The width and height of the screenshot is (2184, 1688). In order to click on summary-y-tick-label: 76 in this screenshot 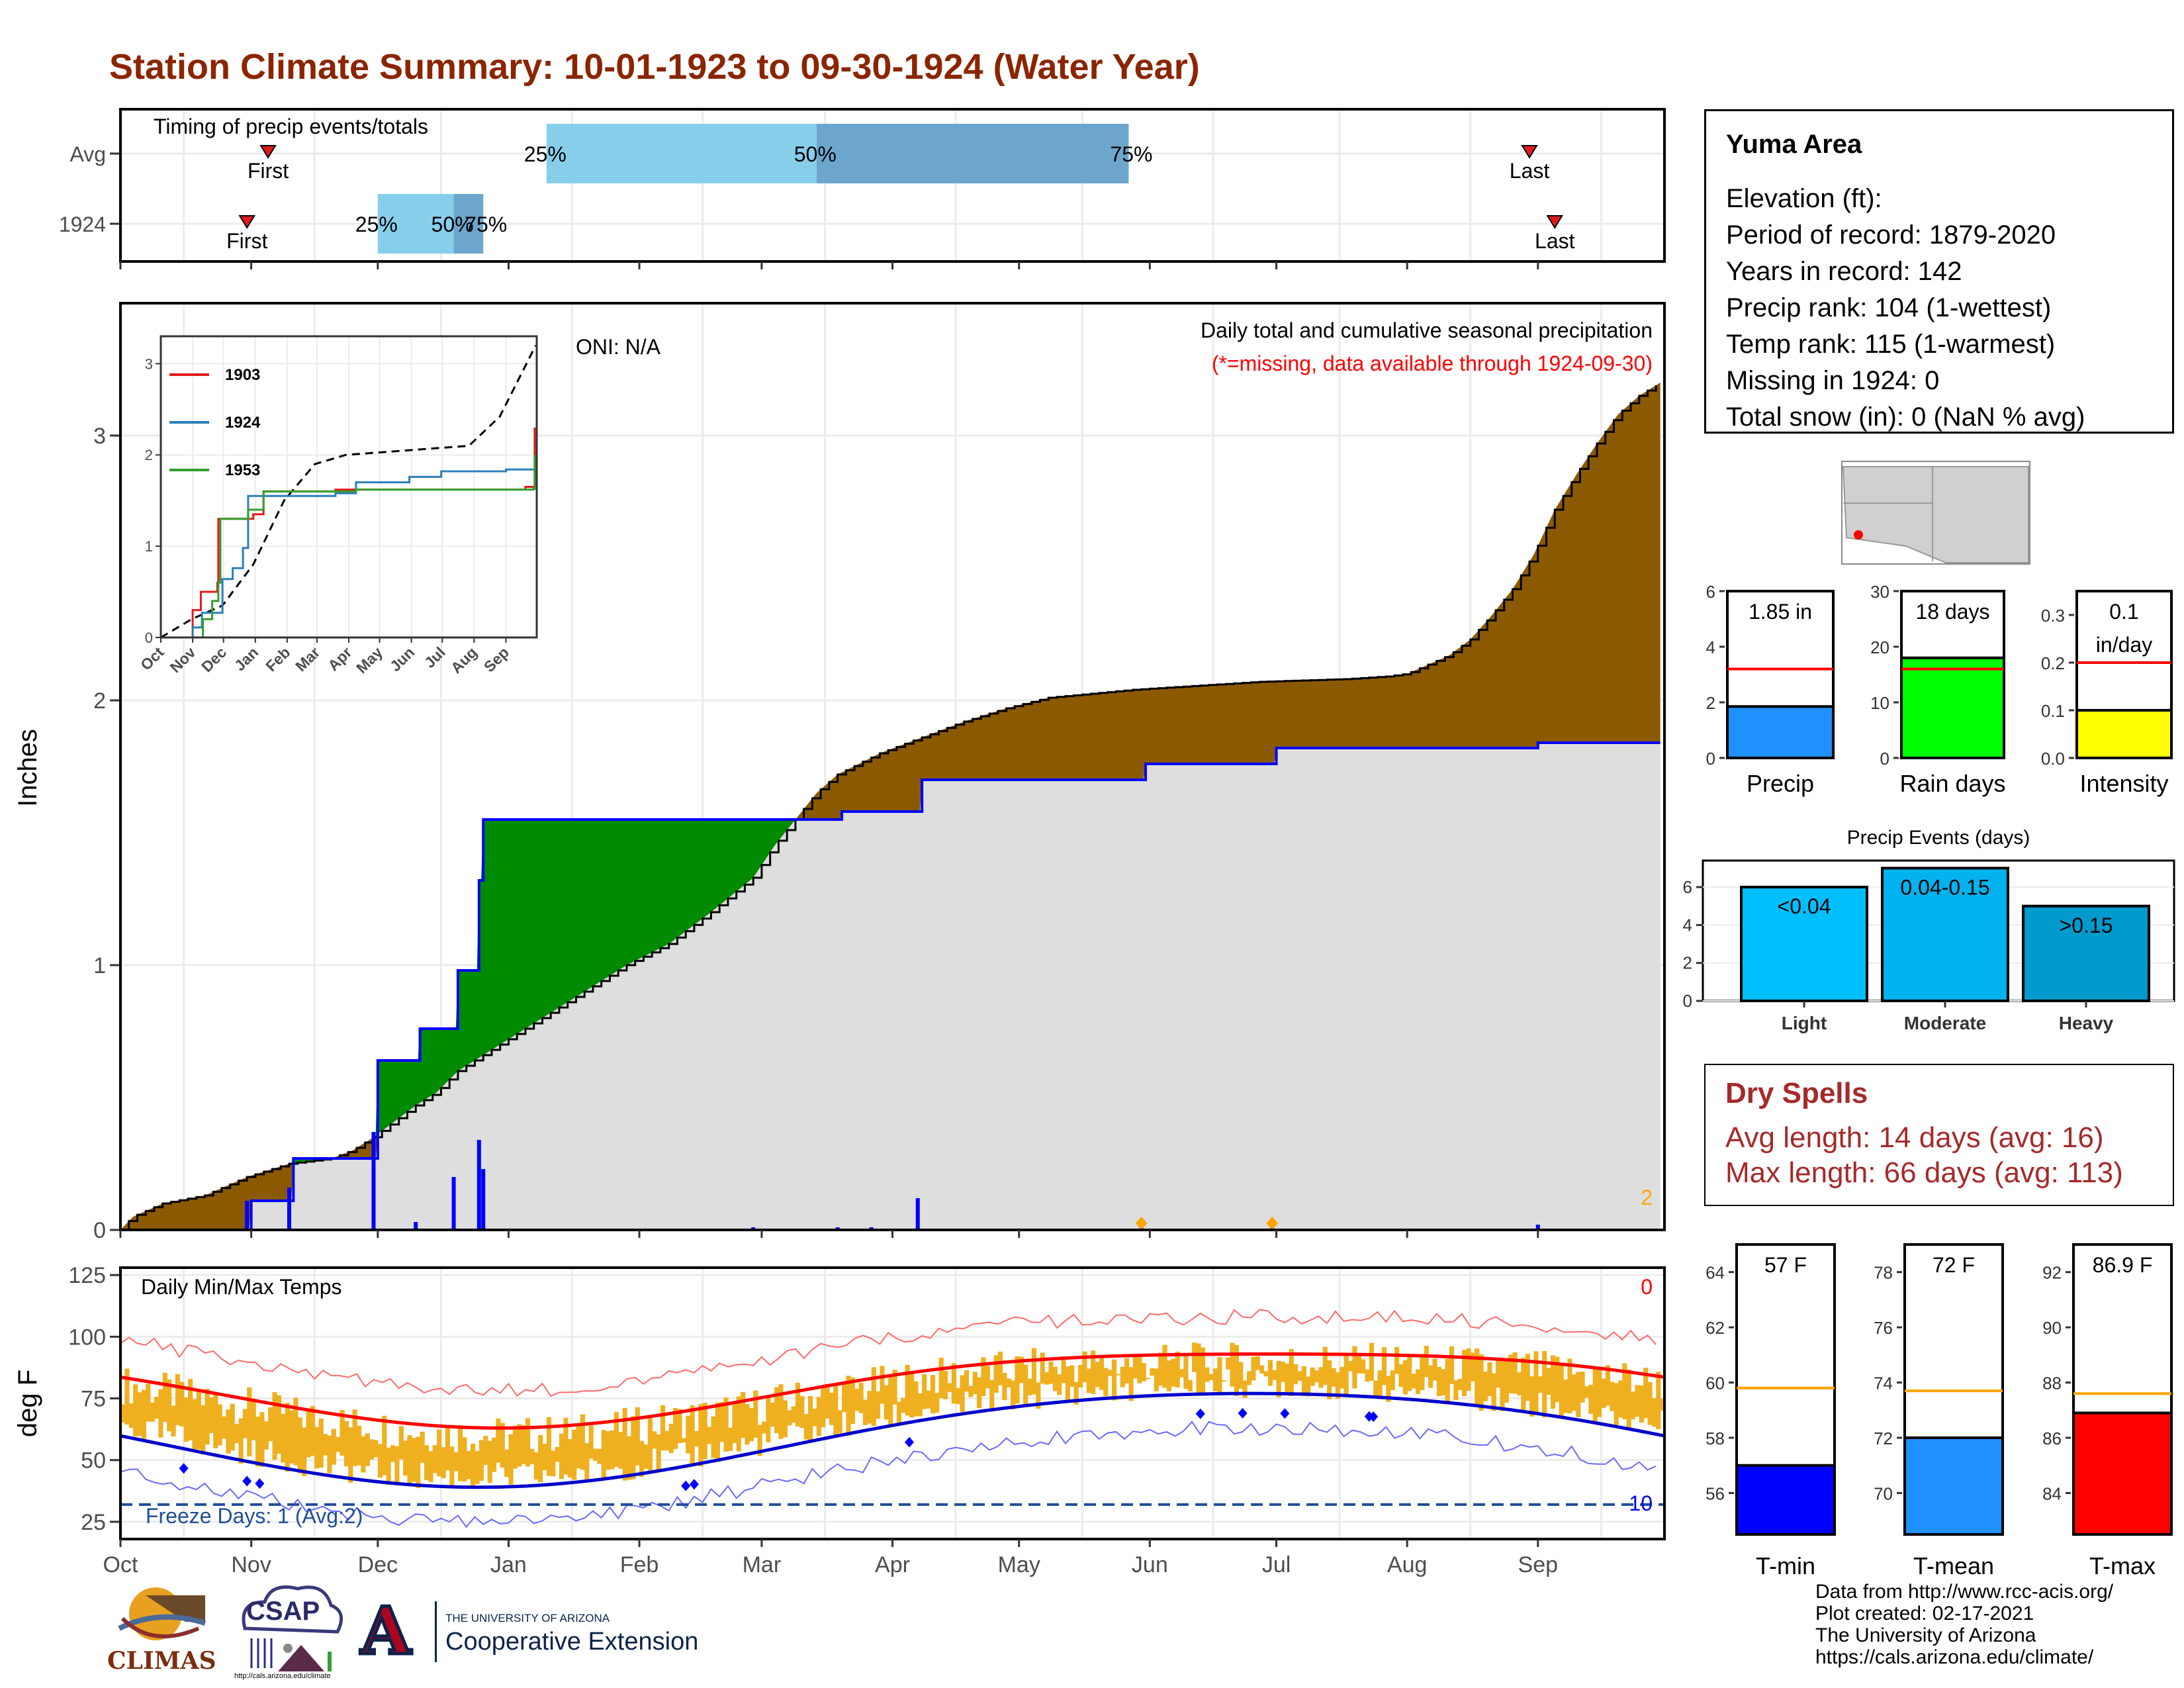, I will do `click(1883, 1328)`.